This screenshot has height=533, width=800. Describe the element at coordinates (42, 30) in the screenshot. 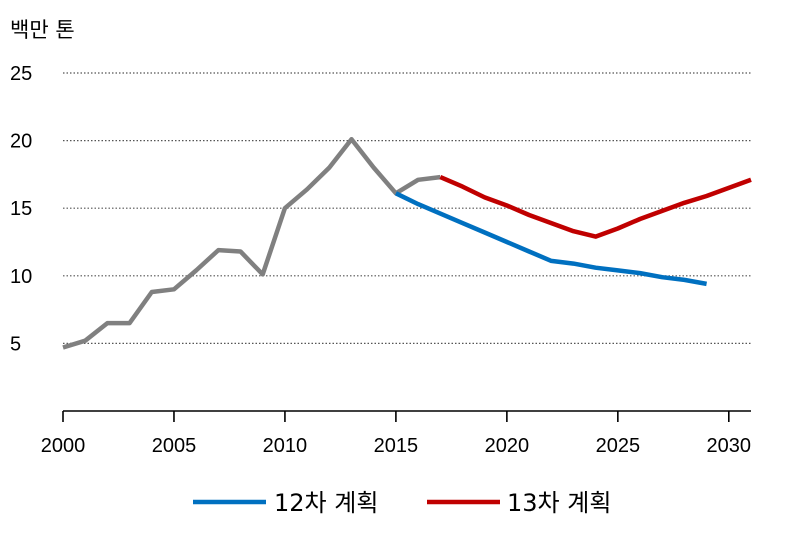

I see `y-axis-unit-label: 백만 톤` at that location.